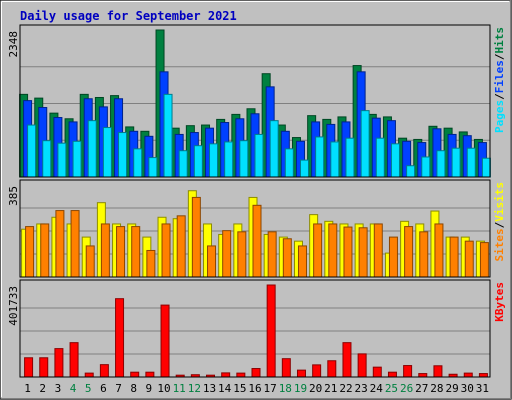 The height and width of the screenshot is (400, 512). What do you see at coordinates (13, 44) in the screenshot?
I see `hits-max-label: 2348` at bounding box center [13, 44].